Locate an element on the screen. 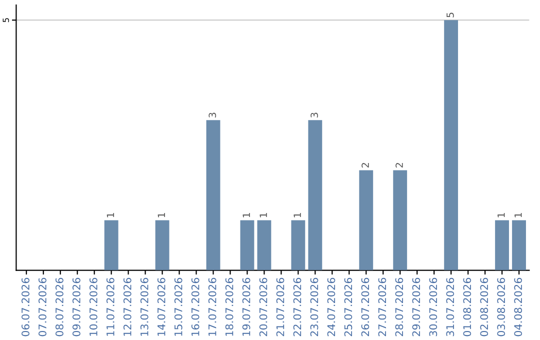  x-tick-label: 11.07.2026 is located at coordinates (110, 307).